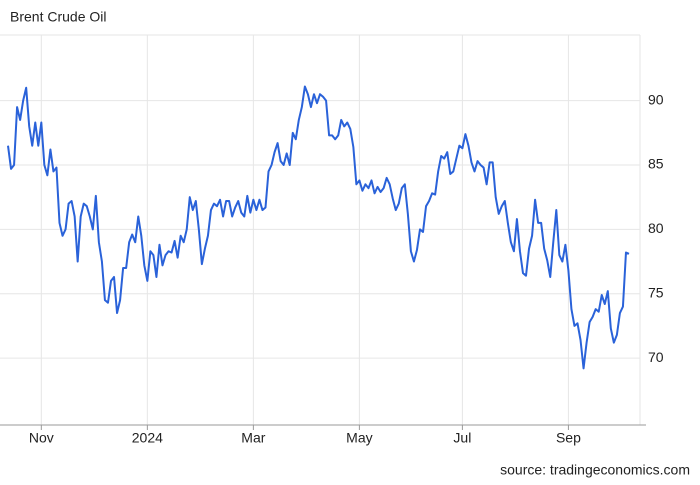 The image size is (700, 485). What do you see at coordinates (41, 438) in the screenshot?
I see `x-tick-label: Nov` at bounding box center [41, 438].